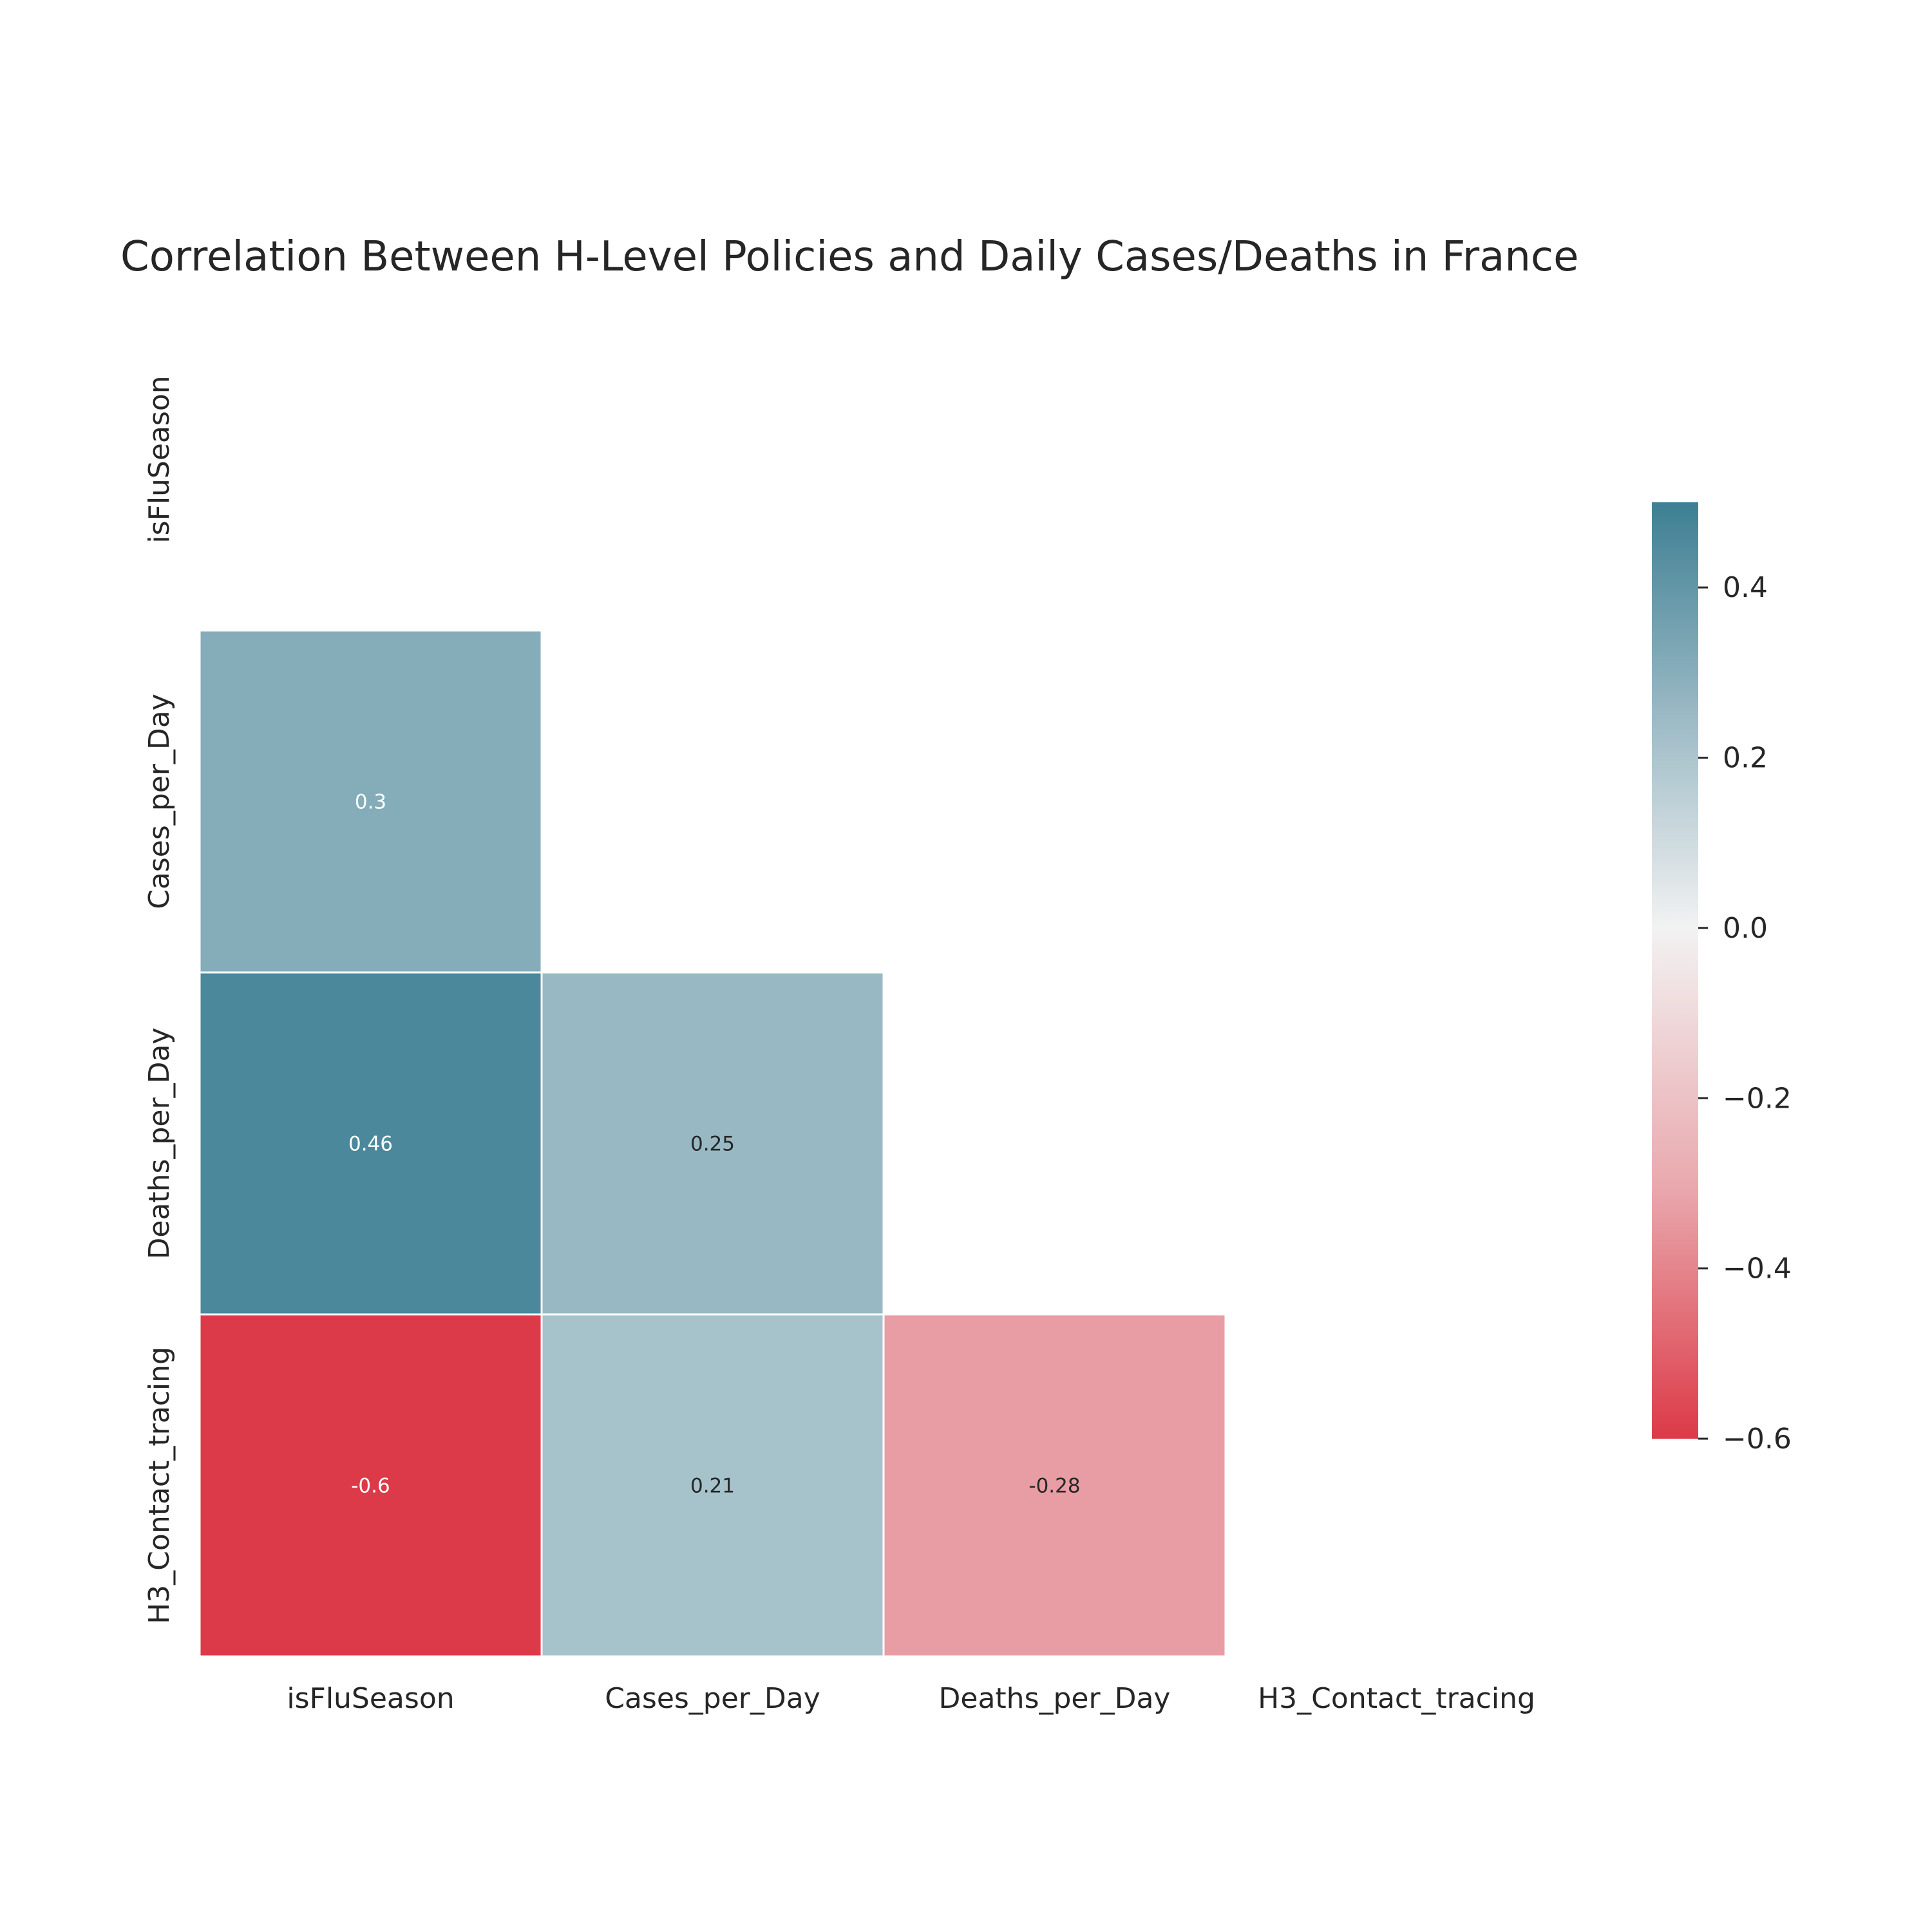  Describe the element at coordinates (1675, 971) in the screenshot. I see `colorbar-gradient` at that location.